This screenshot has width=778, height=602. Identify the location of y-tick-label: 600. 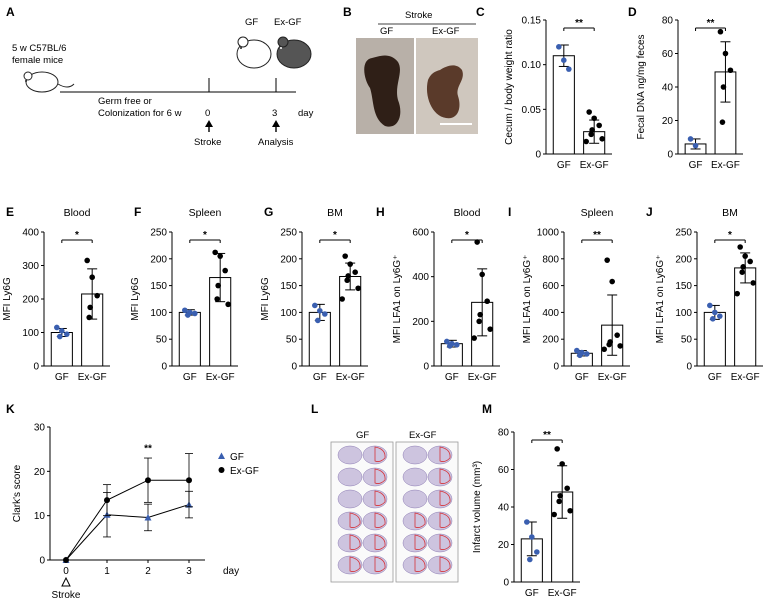
(550, 286).